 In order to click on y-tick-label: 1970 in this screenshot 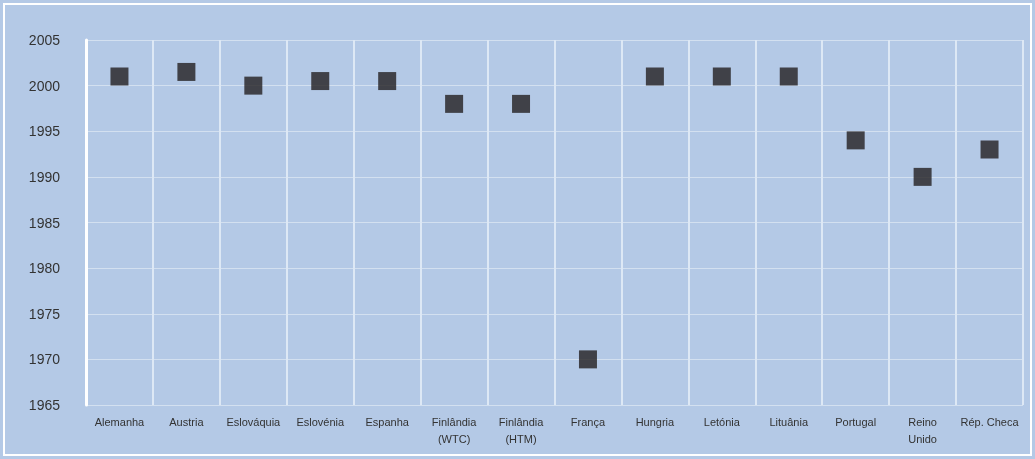, I will do `click(44, 359)`.